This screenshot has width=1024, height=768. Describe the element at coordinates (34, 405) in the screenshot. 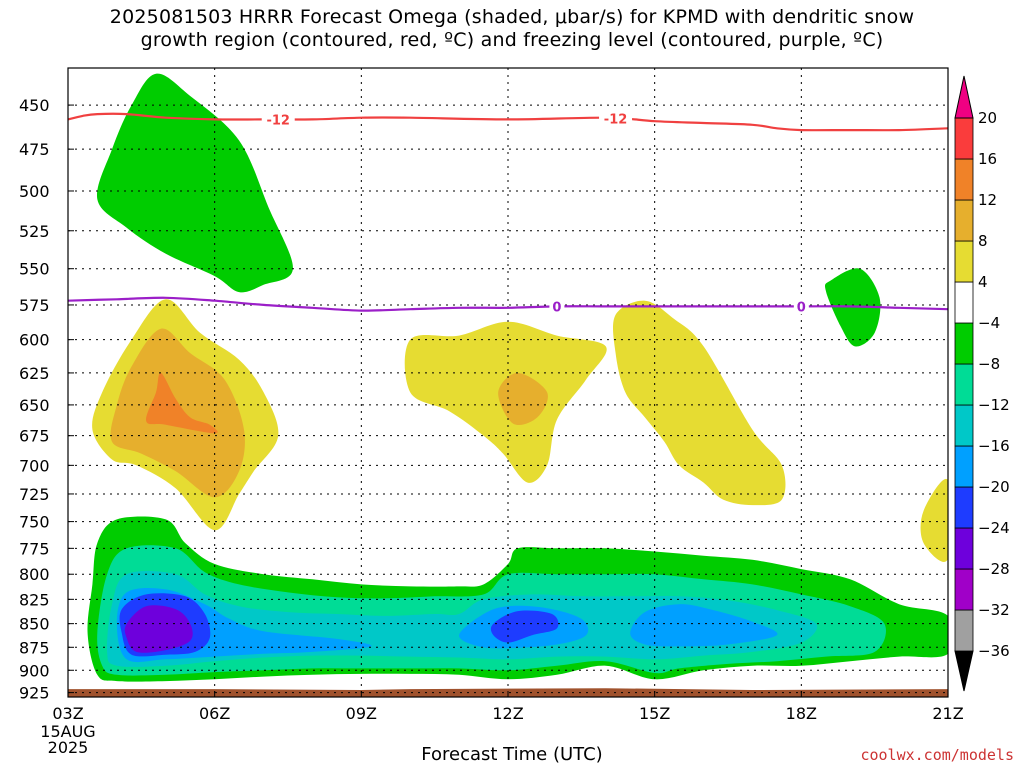

I see `y-tick-label: 650` at that location.